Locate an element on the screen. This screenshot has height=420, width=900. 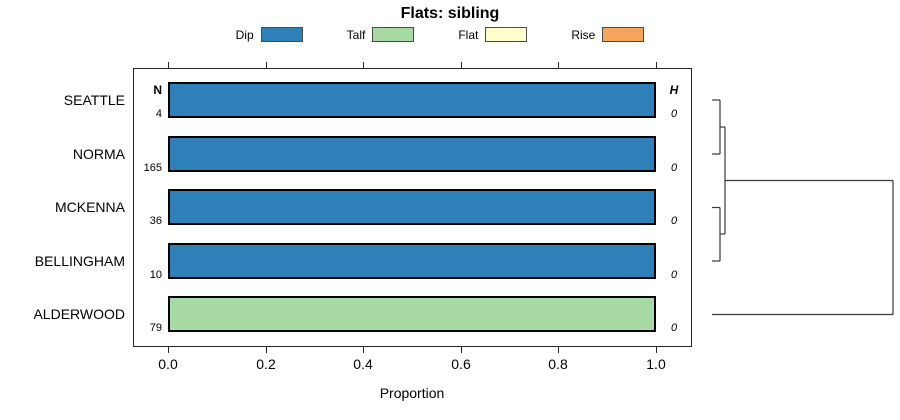
n-value: 36 is located at coordinates (155, 221).